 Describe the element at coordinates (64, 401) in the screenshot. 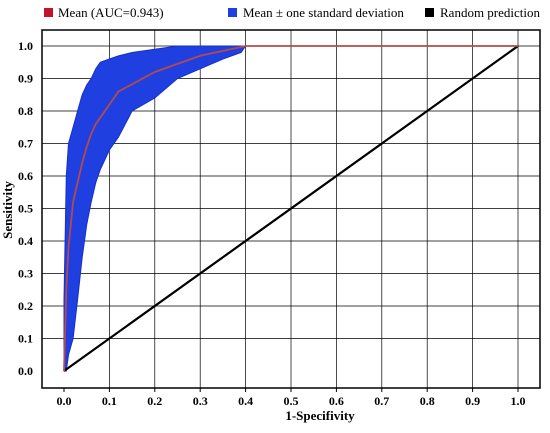

I see `x-tick-label: 0.0` at that location.